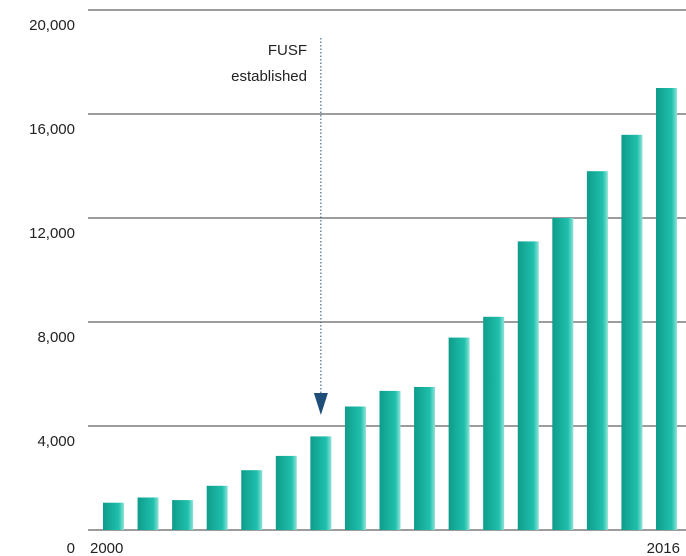  Describe the element at coordinates (56, 441) in the screenshot. I see `y-tick-label: 4,000` at that location.